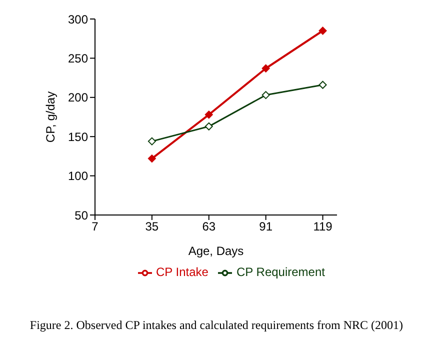 This screenshot has width=433, height=350. What do you see at coordinates (266, 227) in the screenshot?
I see `x-tick-label: 91` at bounding box center [266, 227].